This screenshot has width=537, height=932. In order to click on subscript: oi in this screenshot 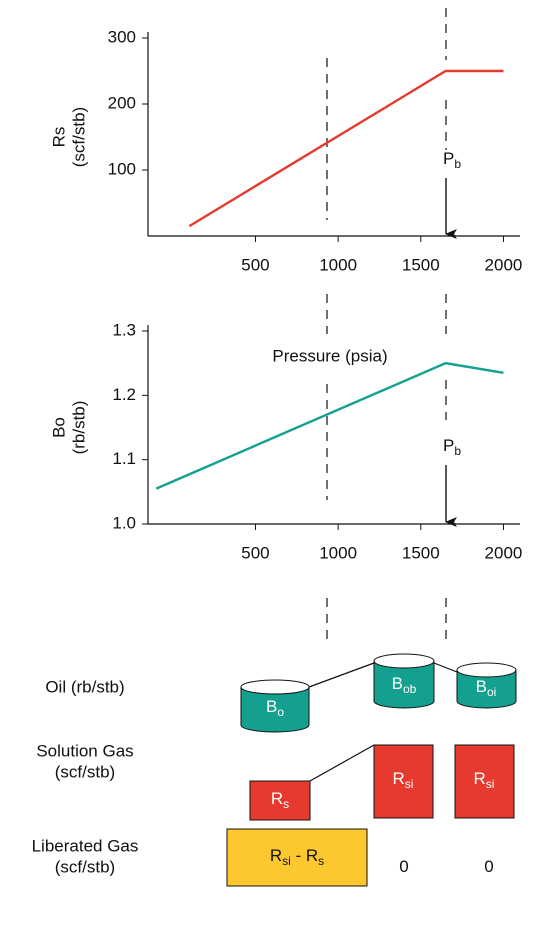, I will do `click(491, 692)`.